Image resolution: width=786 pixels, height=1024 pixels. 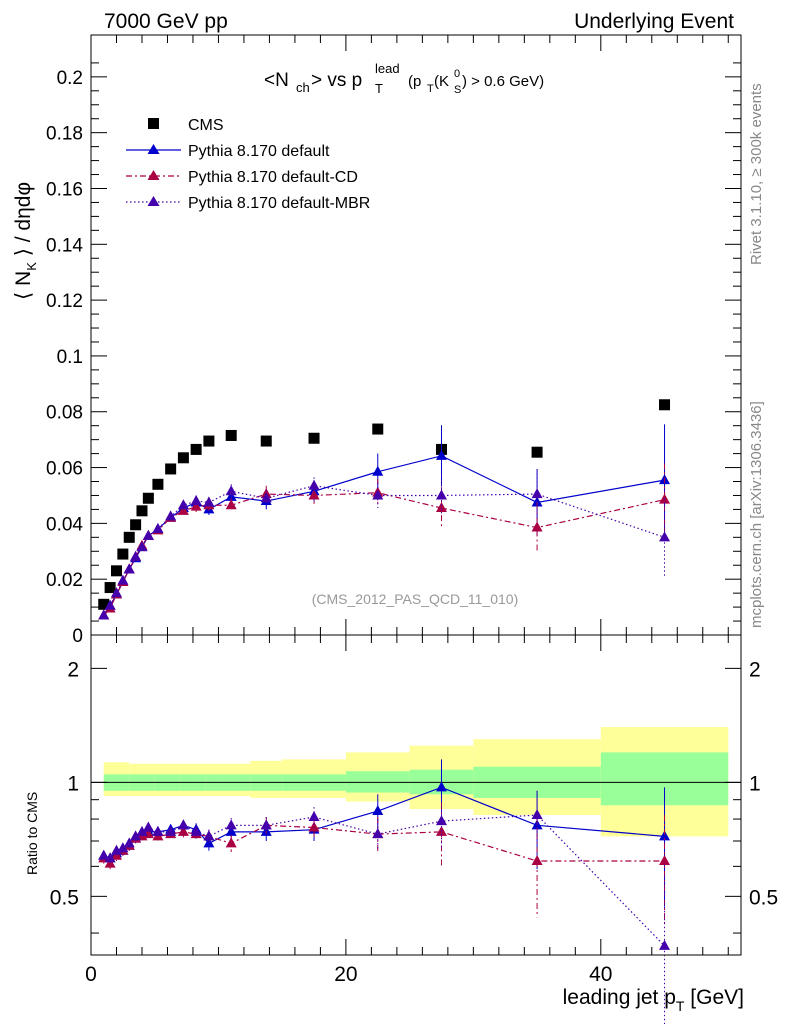 I want to click on ratio-uncertainty-bands, so click(x=416, y=782).